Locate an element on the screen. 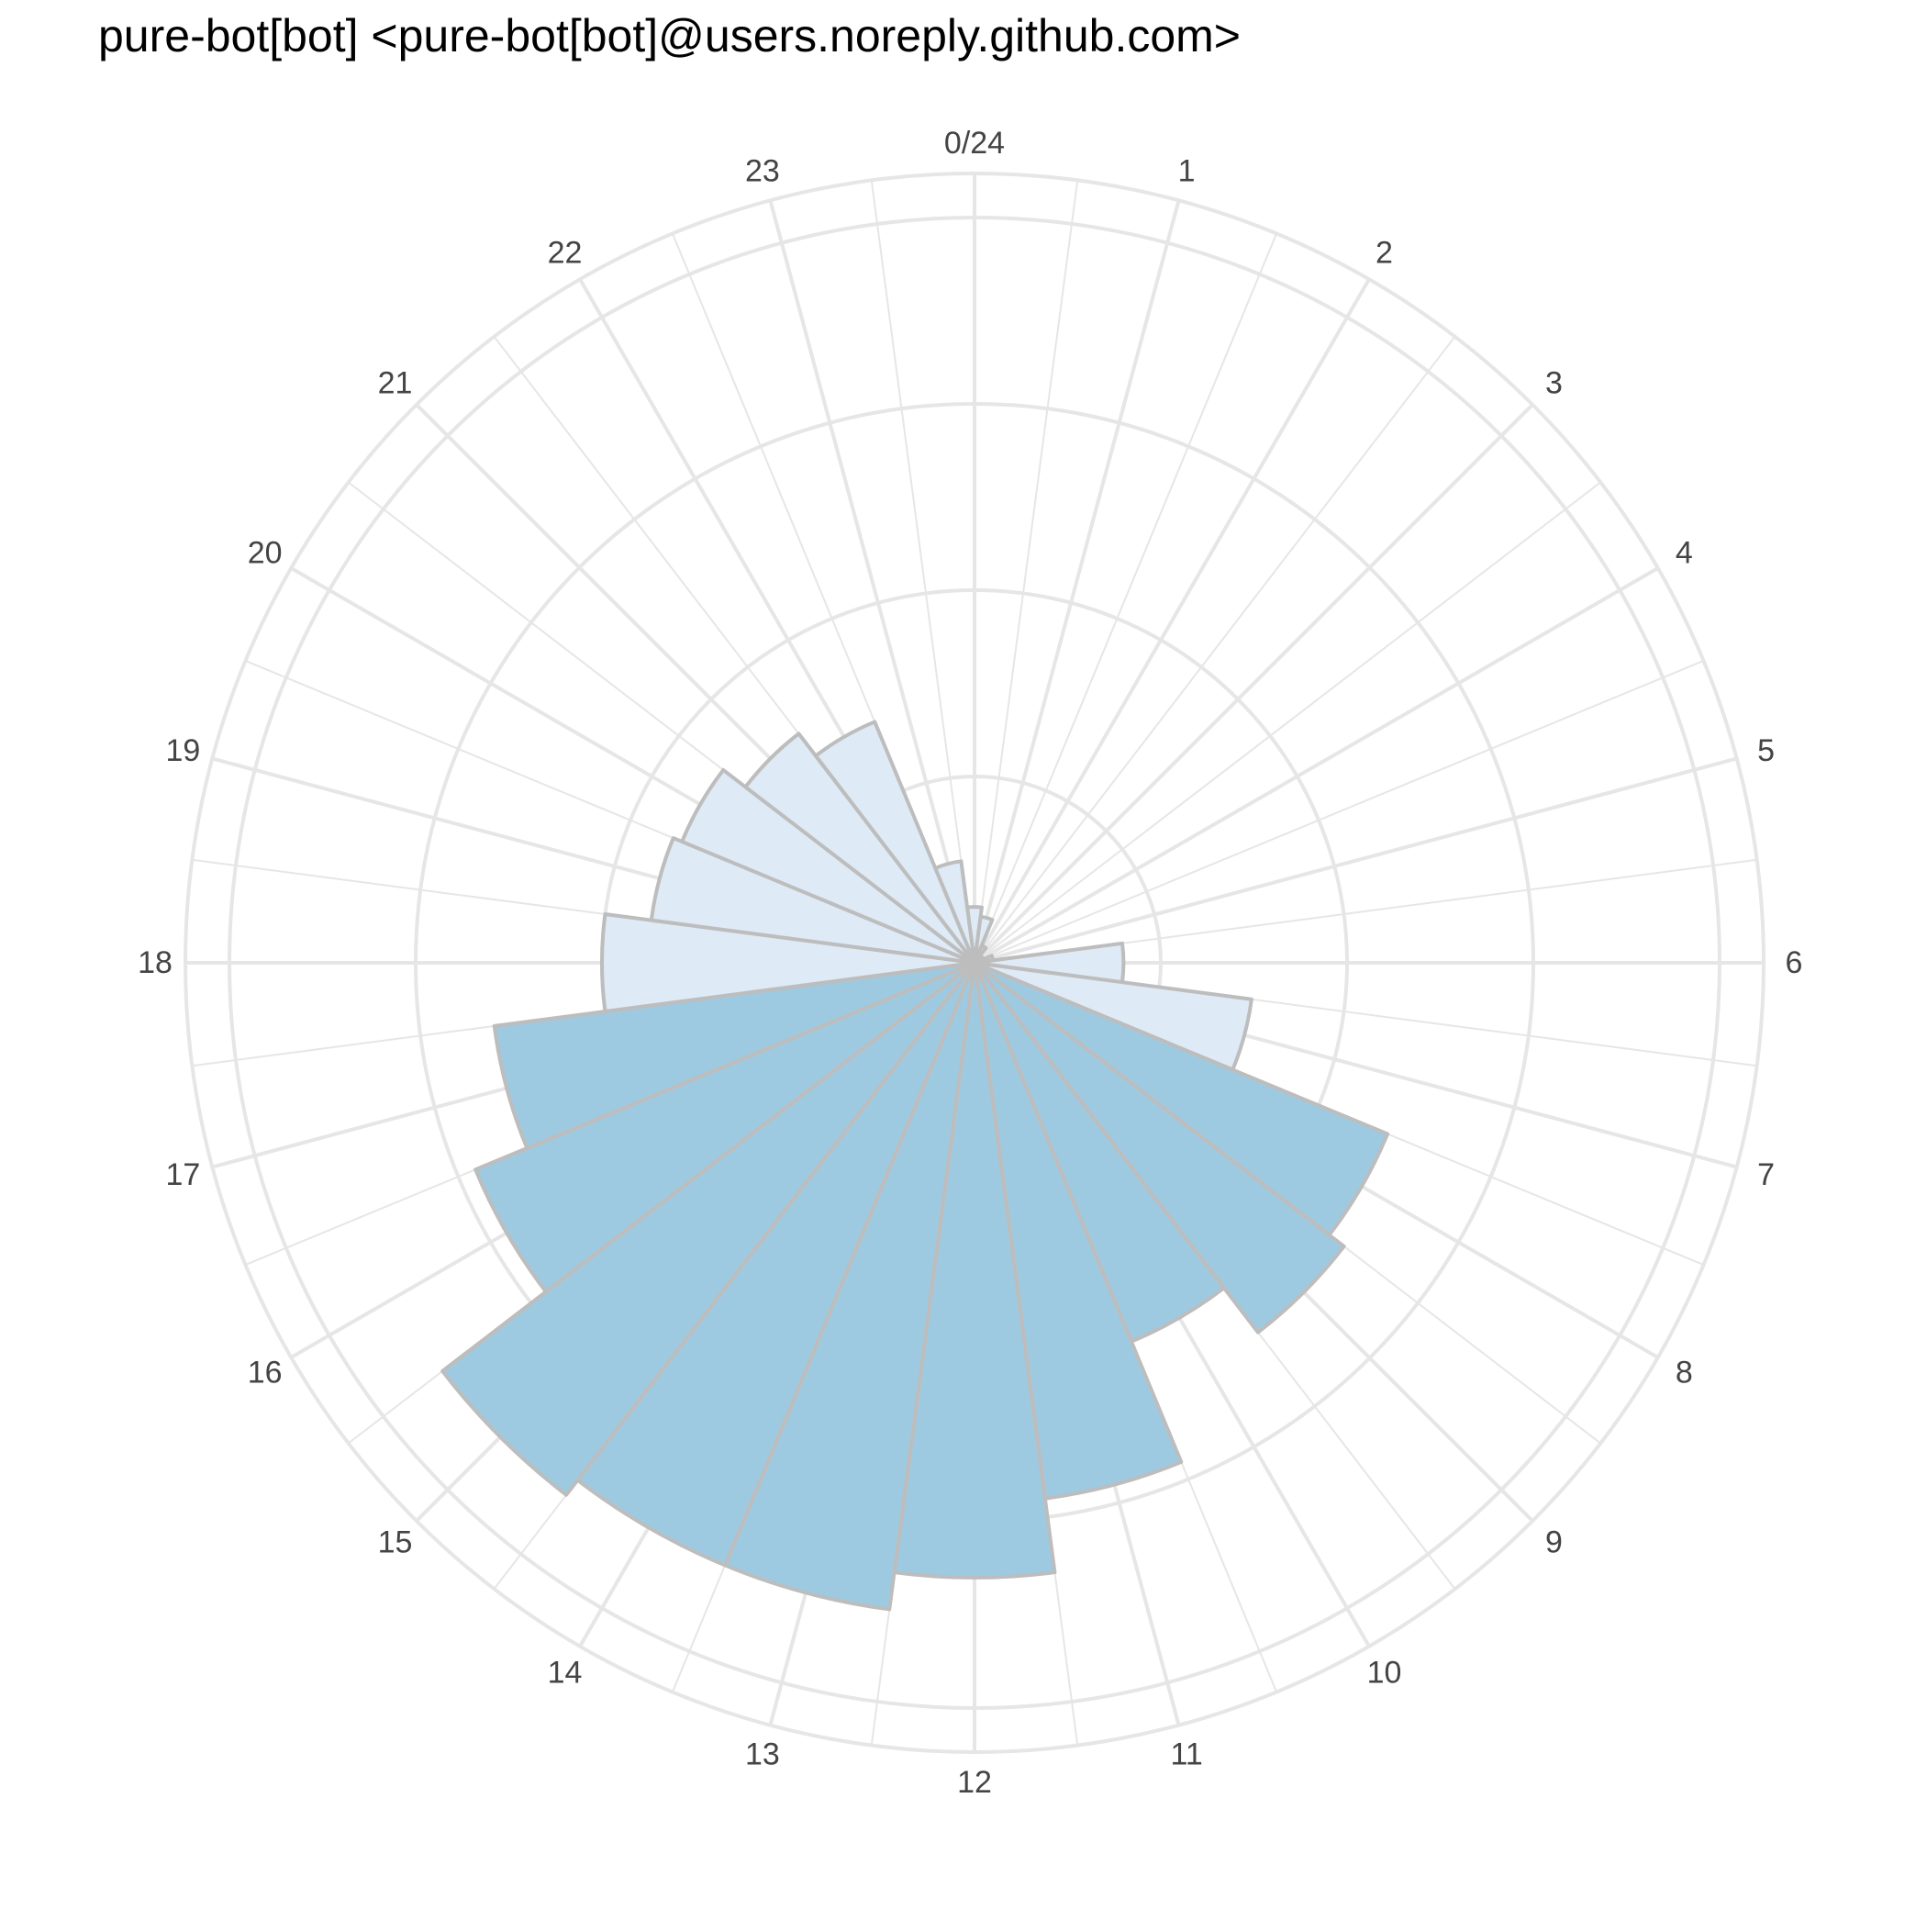  angular-tick-label: 4 is located at coordinates (1684, 553).